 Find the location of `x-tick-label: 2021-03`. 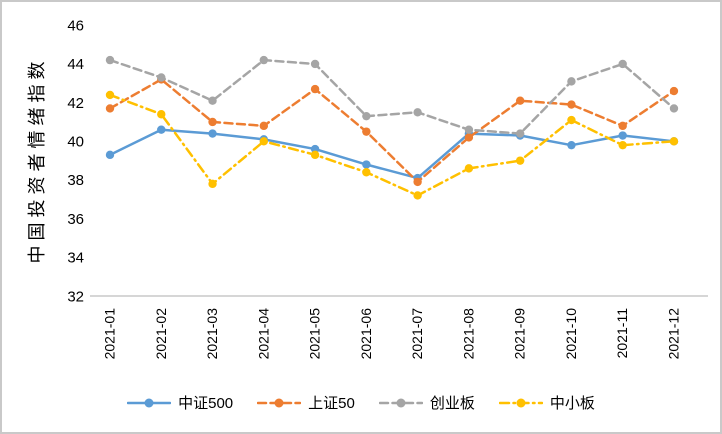

x-tick-label: 2021-03 is located at coordinates (212, 334).